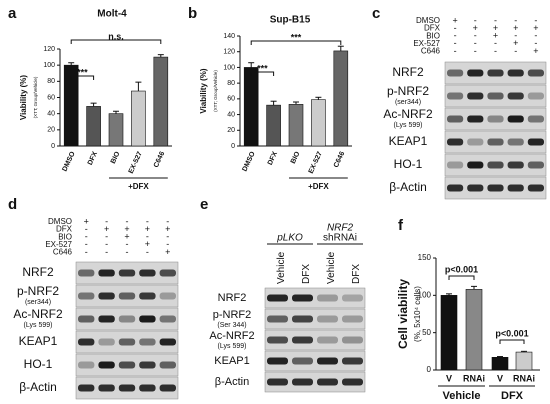 This screenshot has width=550, height=404. I want to click on row-sublabel: (Ser 344), so click(231, 325).